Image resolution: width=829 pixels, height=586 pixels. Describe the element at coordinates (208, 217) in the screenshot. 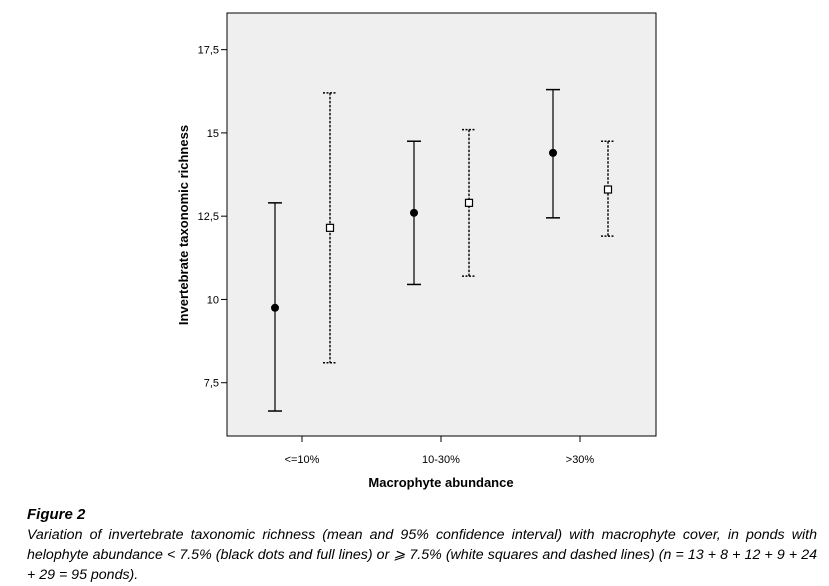

I see `y-tick-label: 12,5` at that location.